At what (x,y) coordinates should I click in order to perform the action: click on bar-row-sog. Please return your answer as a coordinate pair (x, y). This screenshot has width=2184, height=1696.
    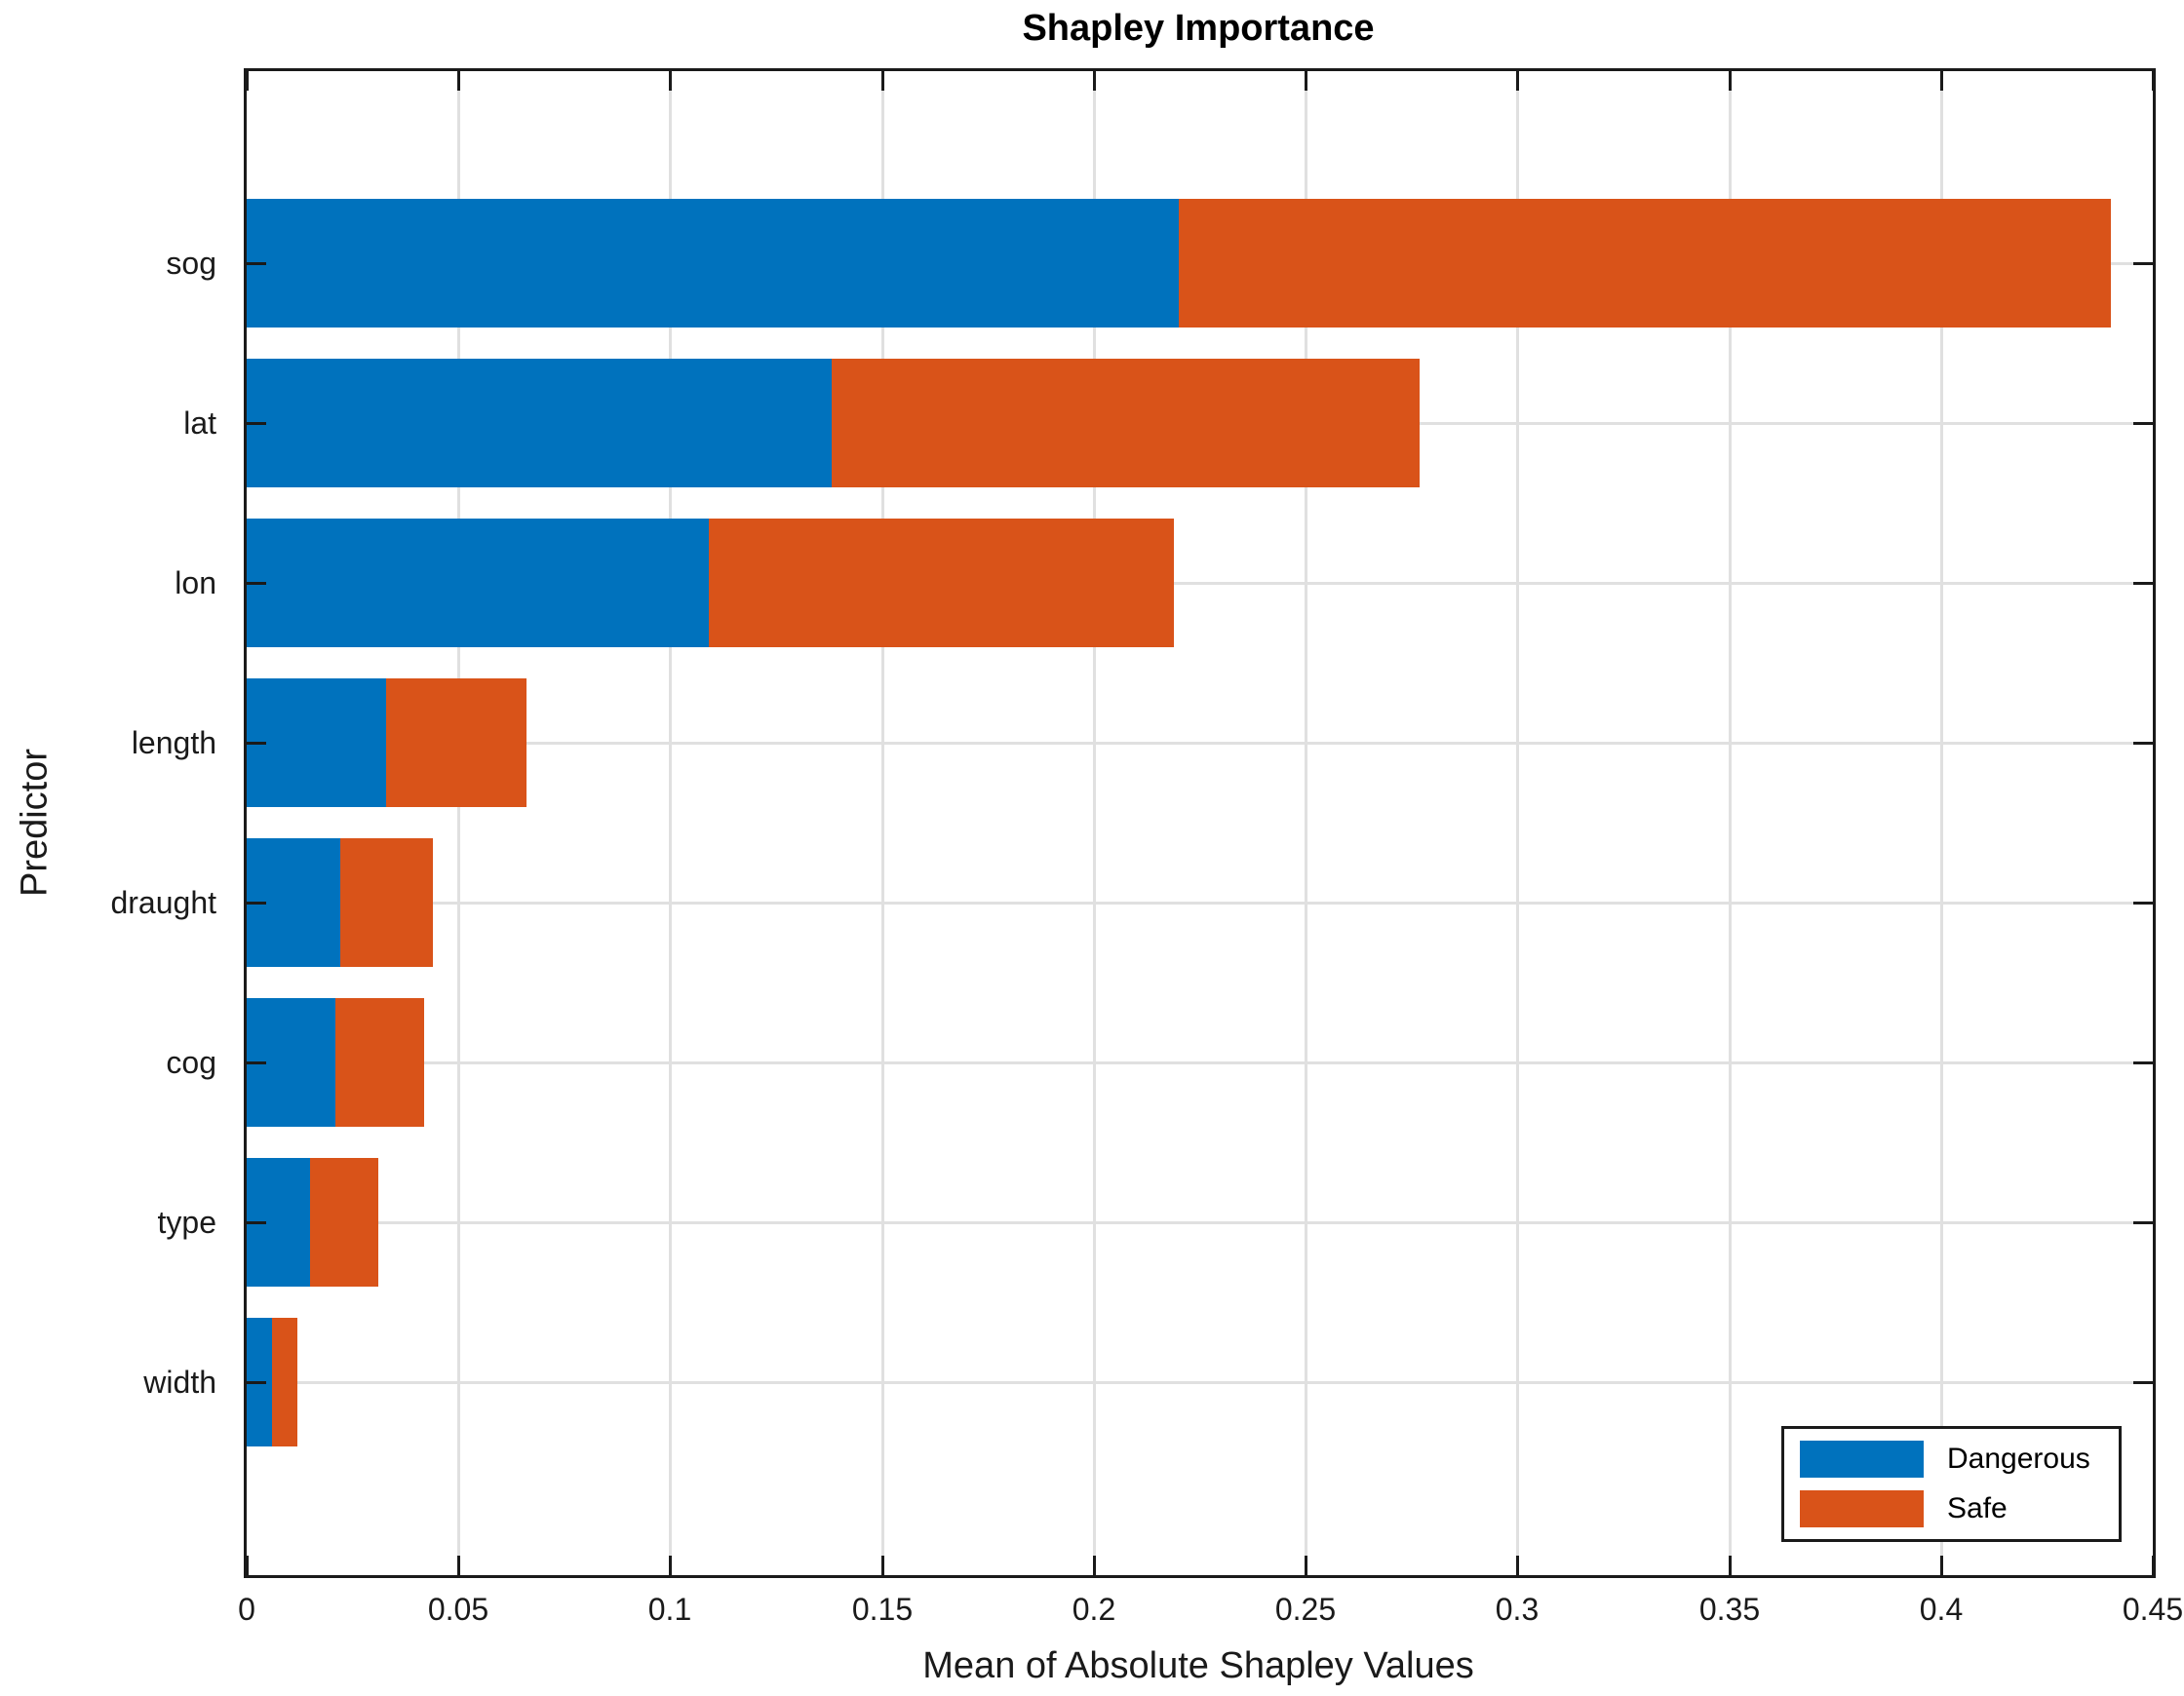
    Looking at the image, I should click on (1179, 263).